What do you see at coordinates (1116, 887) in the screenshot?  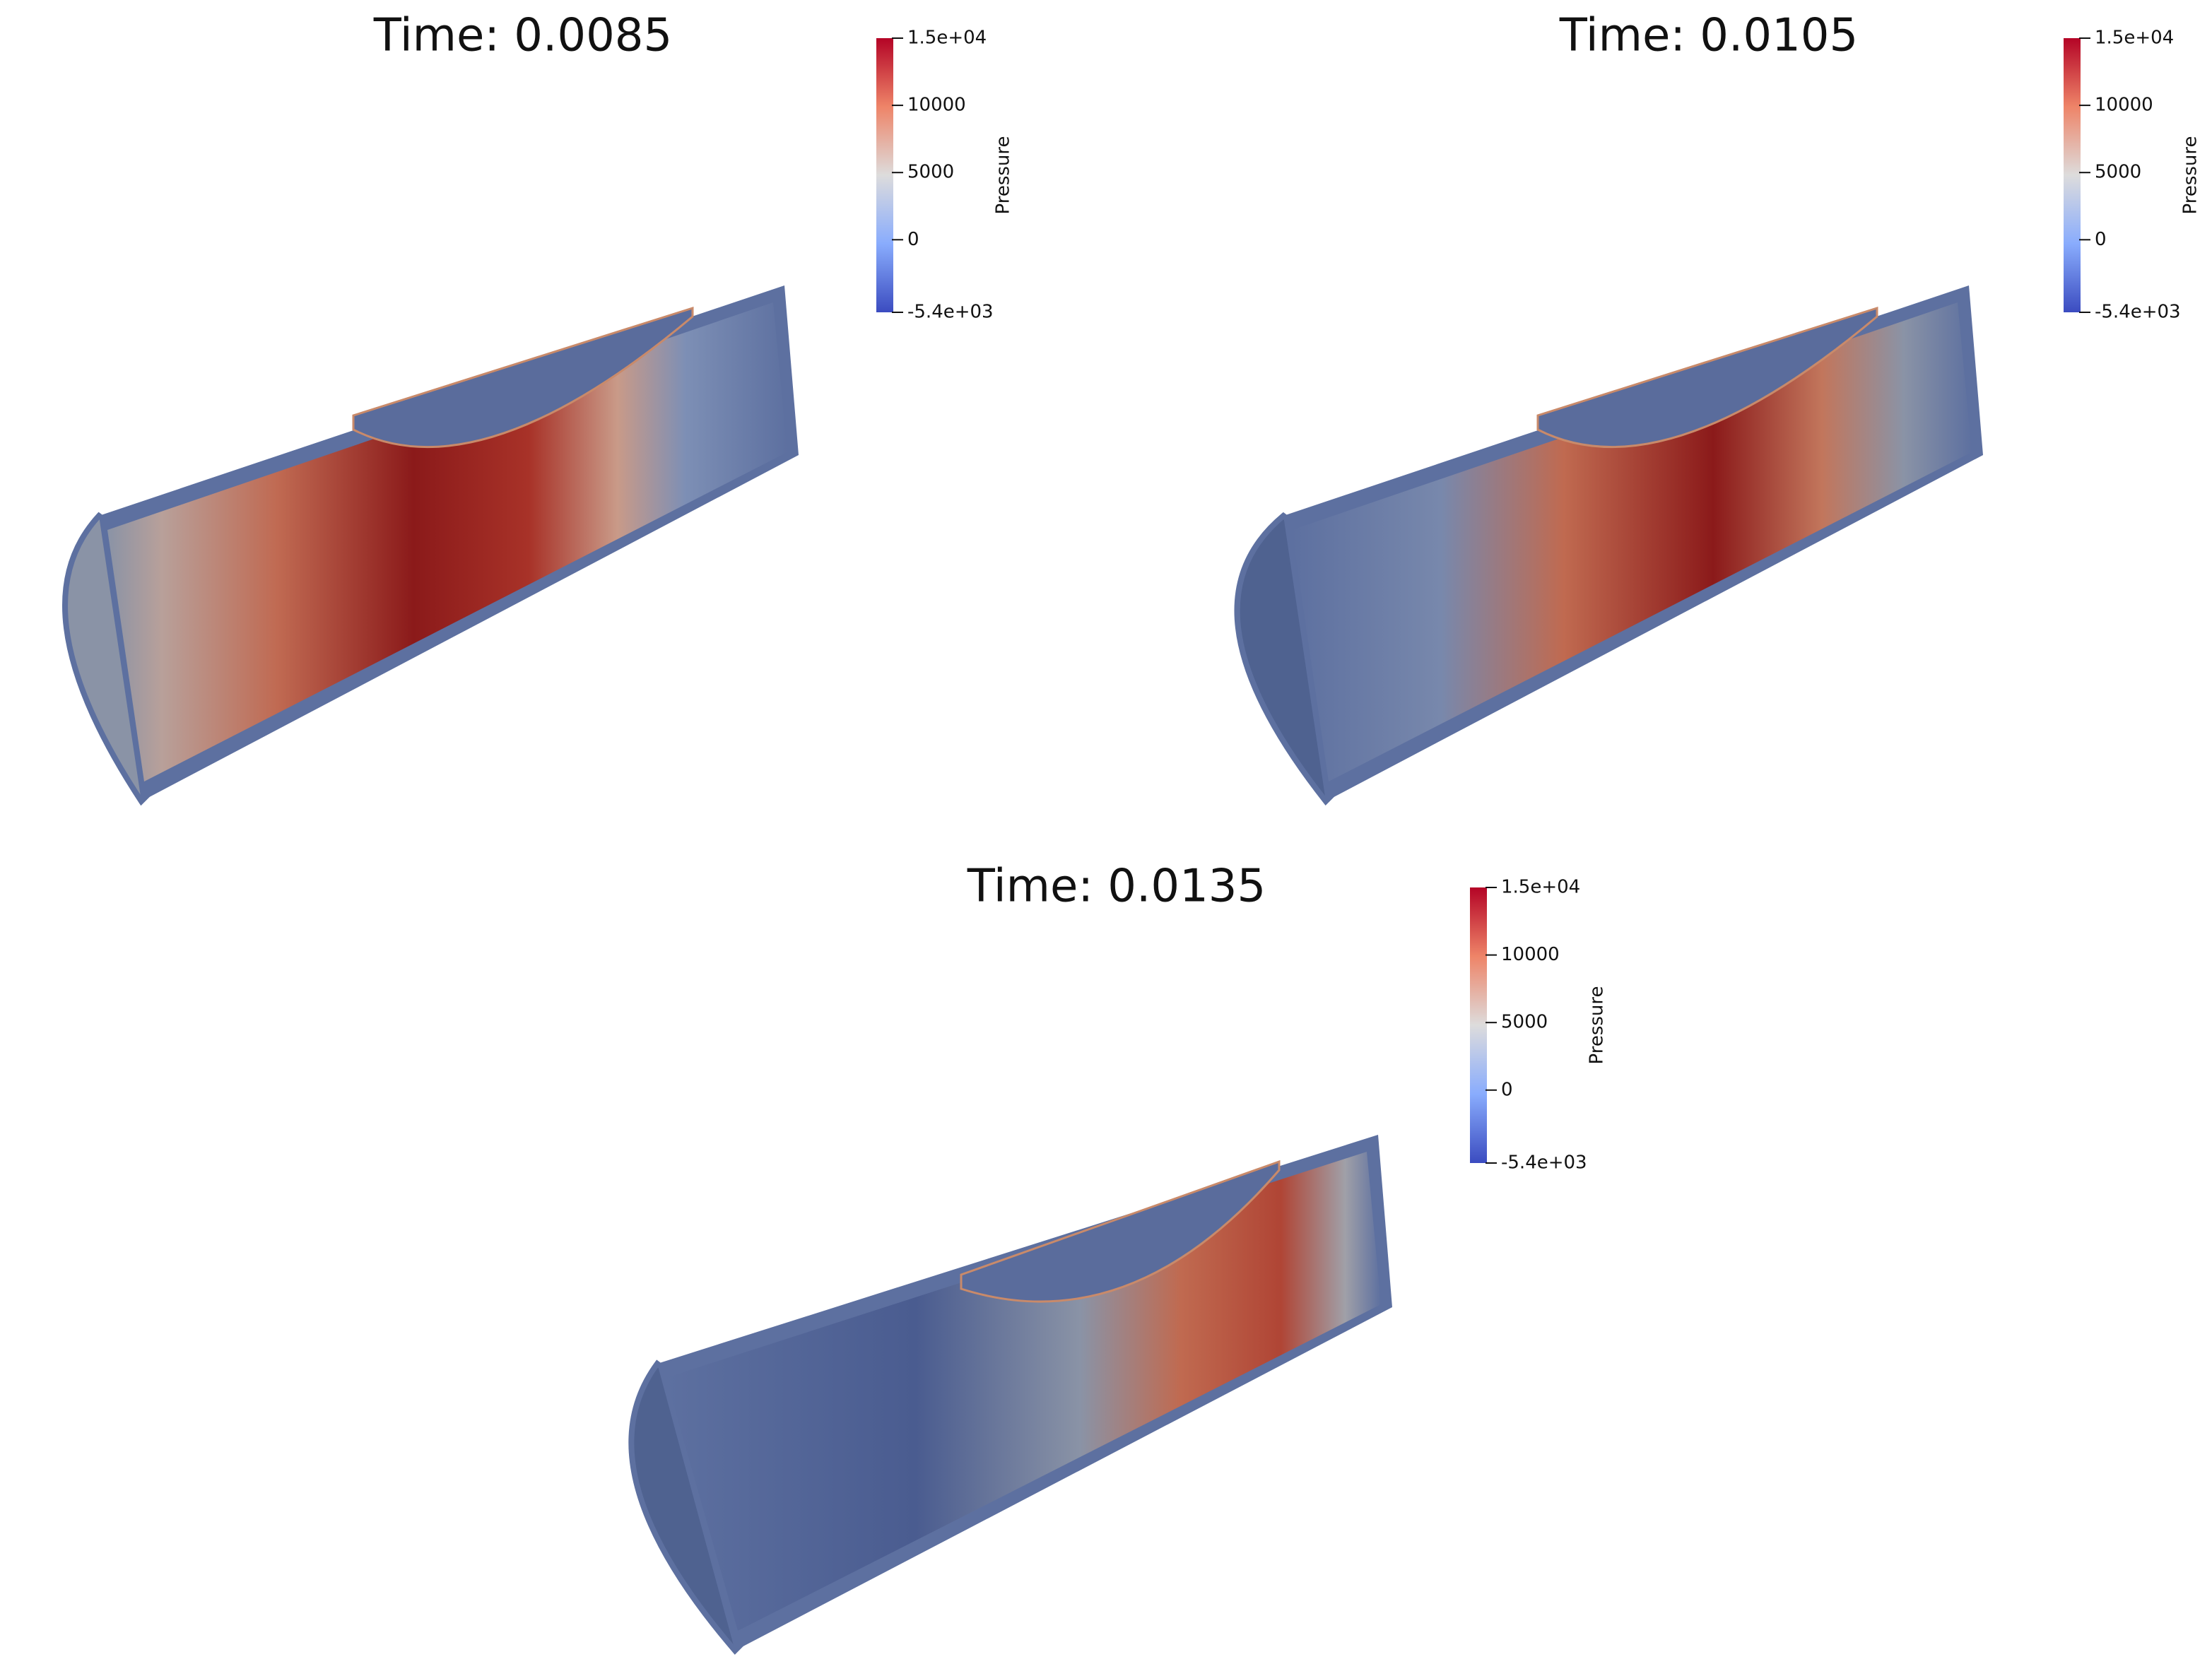 I see `panel-title: Time: 0.0135` at bounding box center [1116, 887].